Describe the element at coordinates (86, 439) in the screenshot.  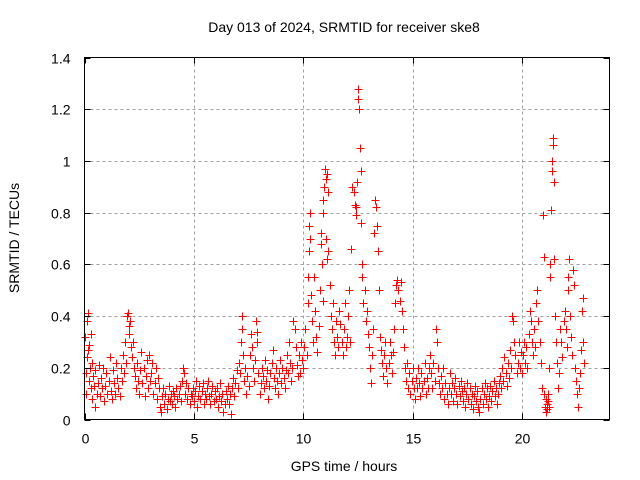
I see `x-tick-label: 0` at that location.